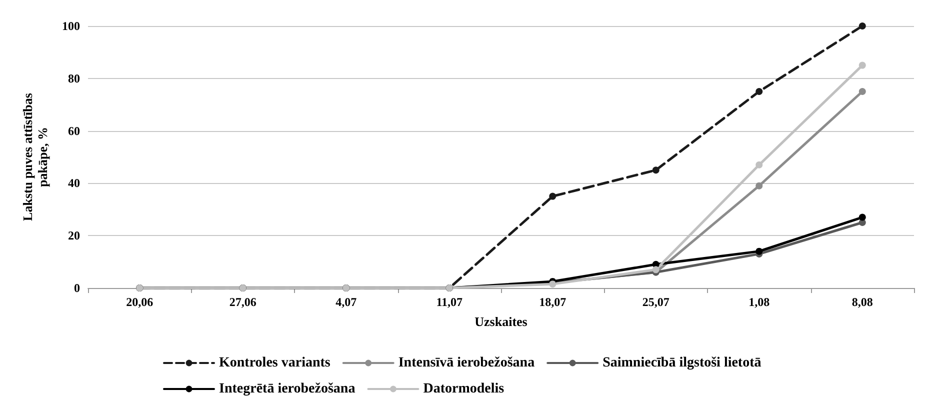  Describe the element at coordinates (464, 389) in the screenshot. I see `legend-label: Datormodelis` at that location.